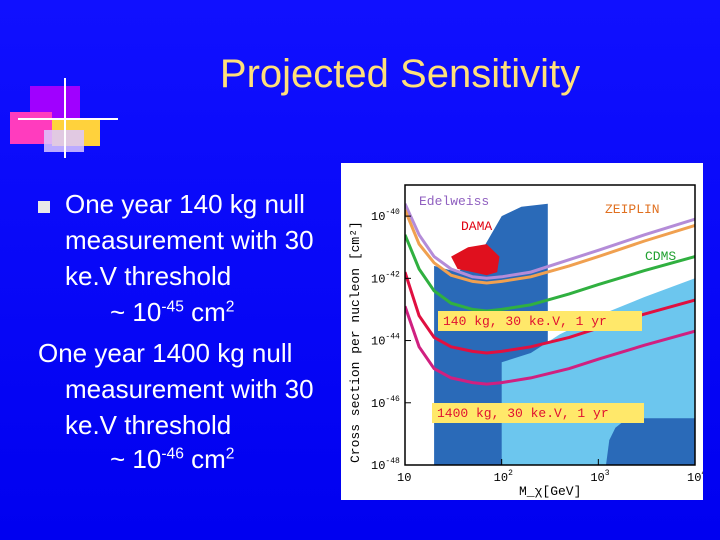 The width and height of the screenshot is (720, 540). I want to click on y-tick-label-4: 10-46, so click(385, 403).